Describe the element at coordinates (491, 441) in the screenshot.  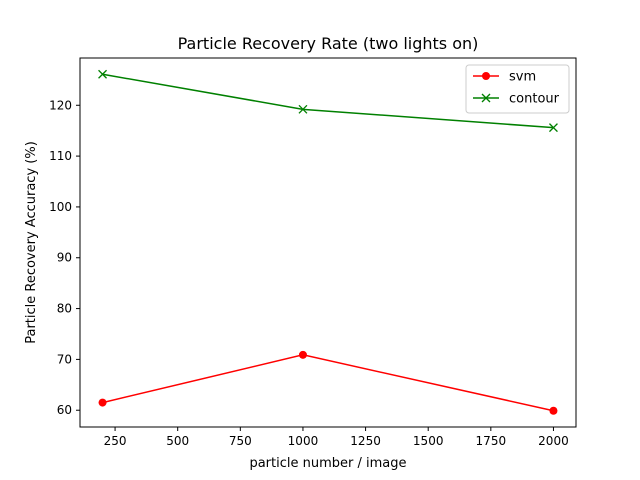
I see `x-tick-label: 1750` at that location.